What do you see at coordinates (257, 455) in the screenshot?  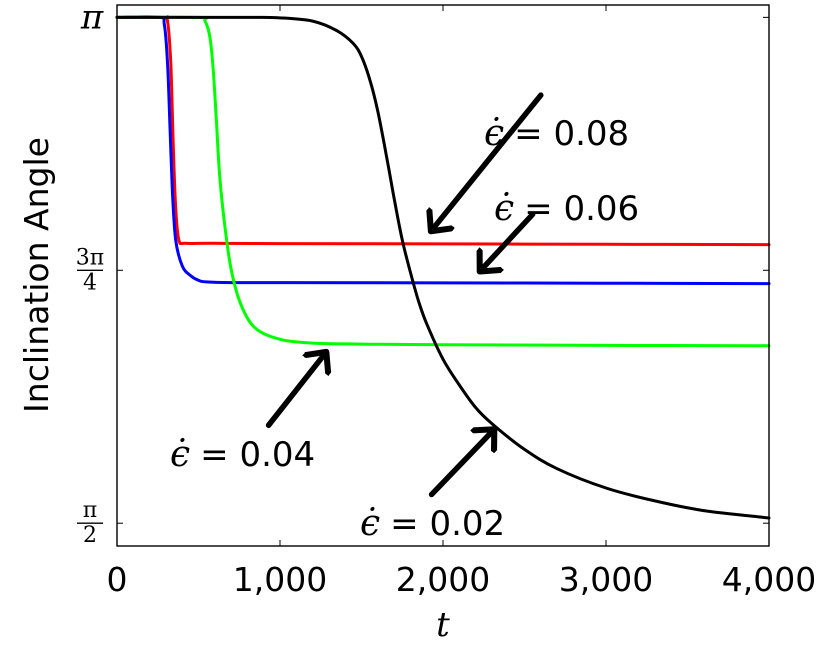 I see `annotation-value: = 0.04` at bounding box center [257, 455].